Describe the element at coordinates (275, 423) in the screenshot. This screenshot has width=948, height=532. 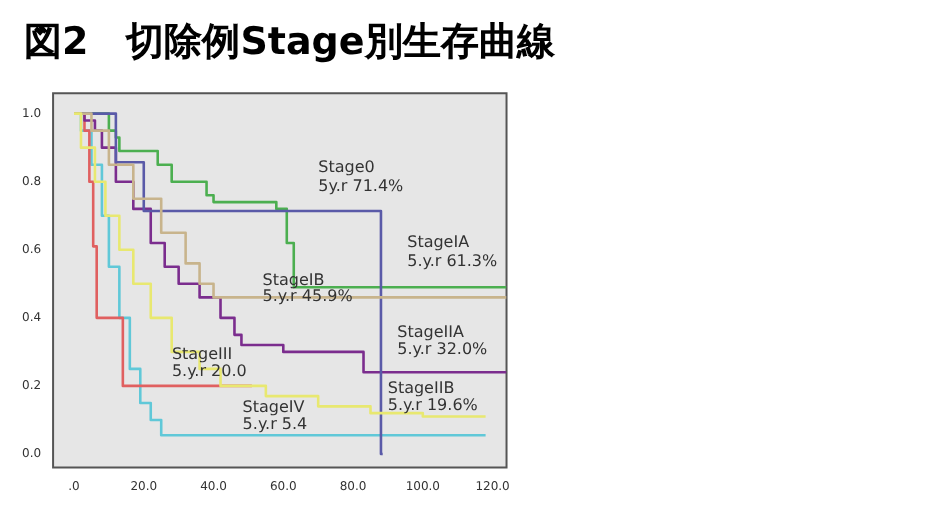
I see `annotation: 5.y.r 5.4` at that location.